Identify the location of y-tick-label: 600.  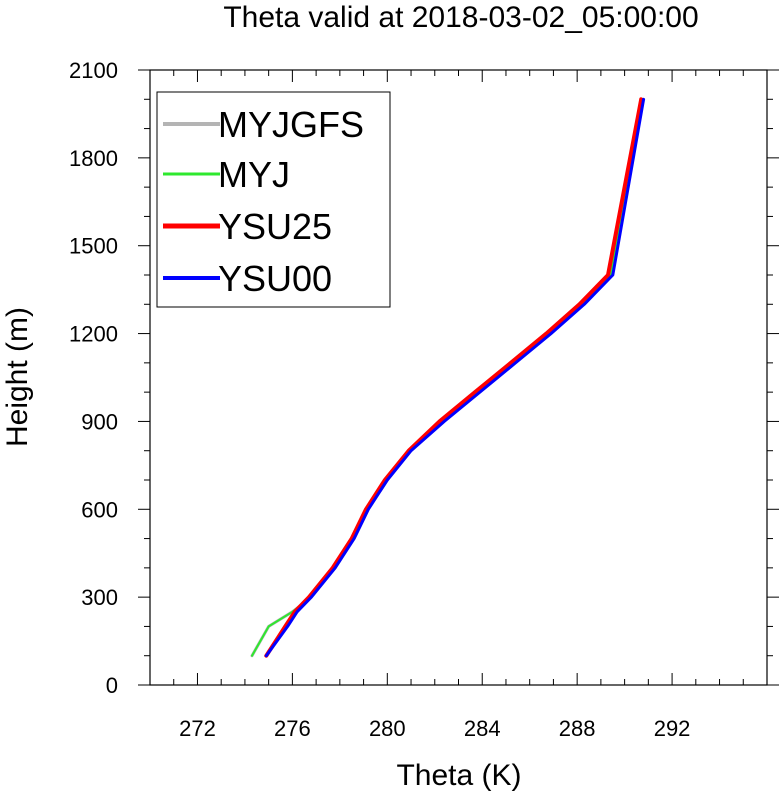
(99, 509).